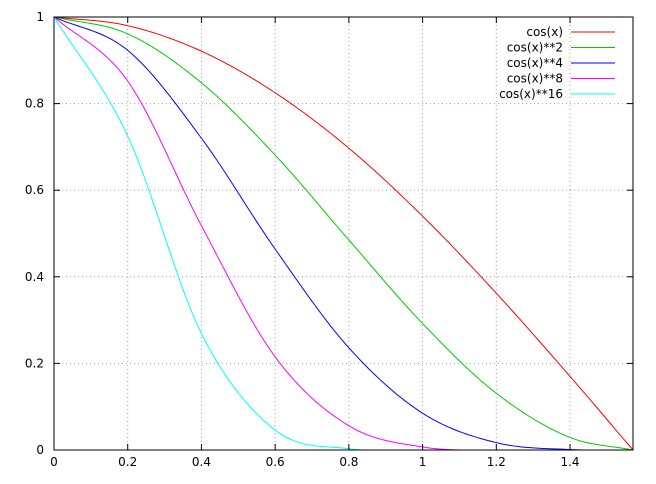 The width and height of the screenshot is (656, 484). Describe the element at coordinates (423, 462) in the screenshot. I see `x-tick-label: 1` at that location.